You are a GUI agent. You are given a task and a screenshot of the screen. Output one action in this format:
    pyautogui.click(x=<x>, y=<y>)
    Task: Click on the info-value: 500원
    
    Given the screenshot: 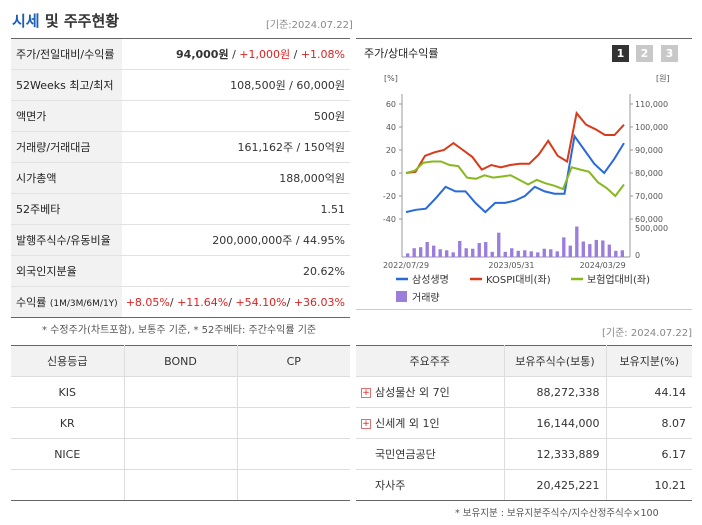 What is the action you would take?
    pyautogui.click(x=235, y=116)
    